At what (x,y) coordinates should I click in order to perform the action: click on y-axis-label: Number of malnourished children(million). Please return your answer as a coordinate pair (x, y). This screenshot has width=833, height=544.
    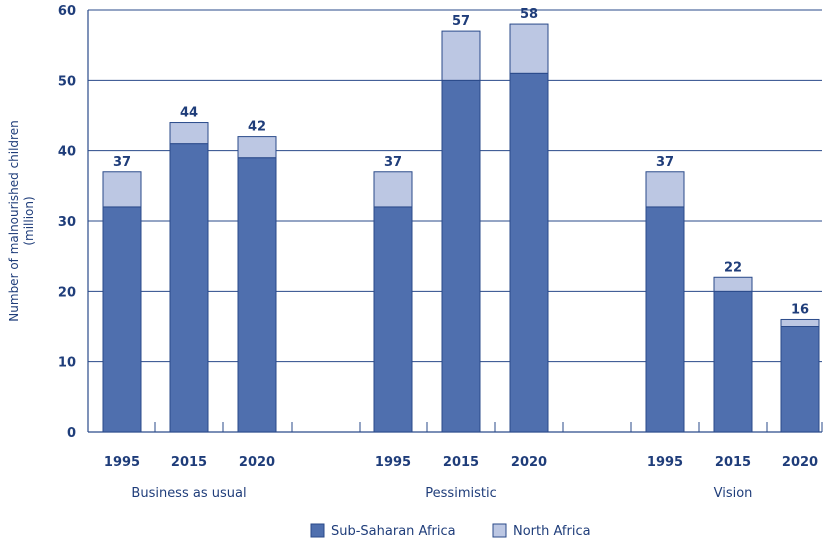
    Looking at the image, I should click on (21, 220).